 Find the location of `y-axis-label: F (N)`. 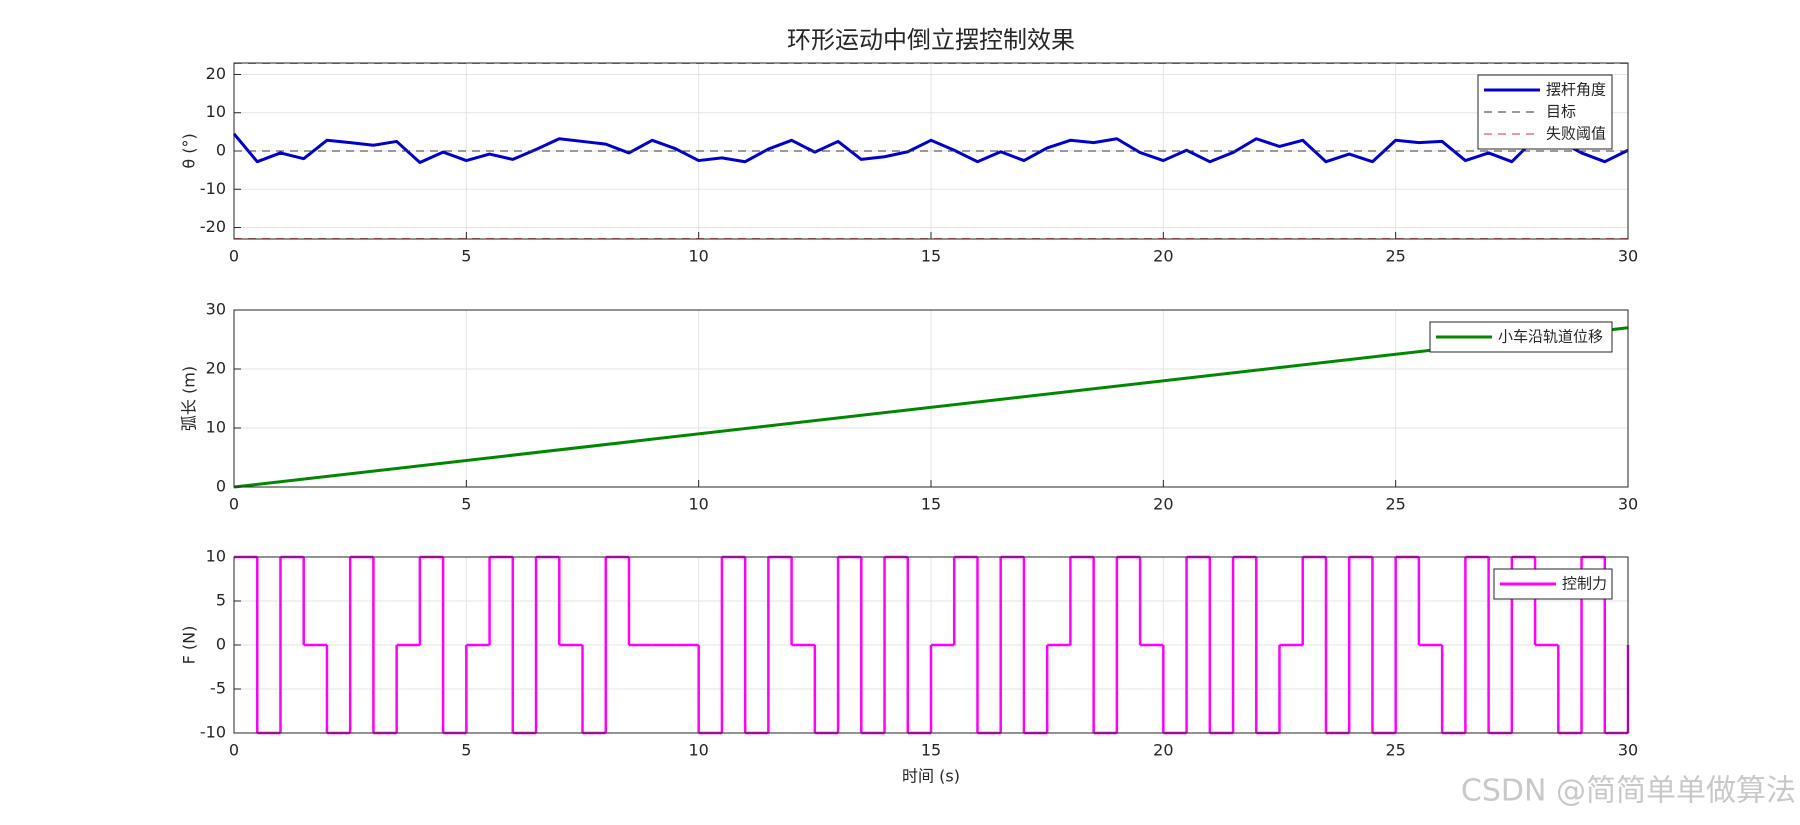

y-axis-label: F (N) is located at coordinates (189, 645).